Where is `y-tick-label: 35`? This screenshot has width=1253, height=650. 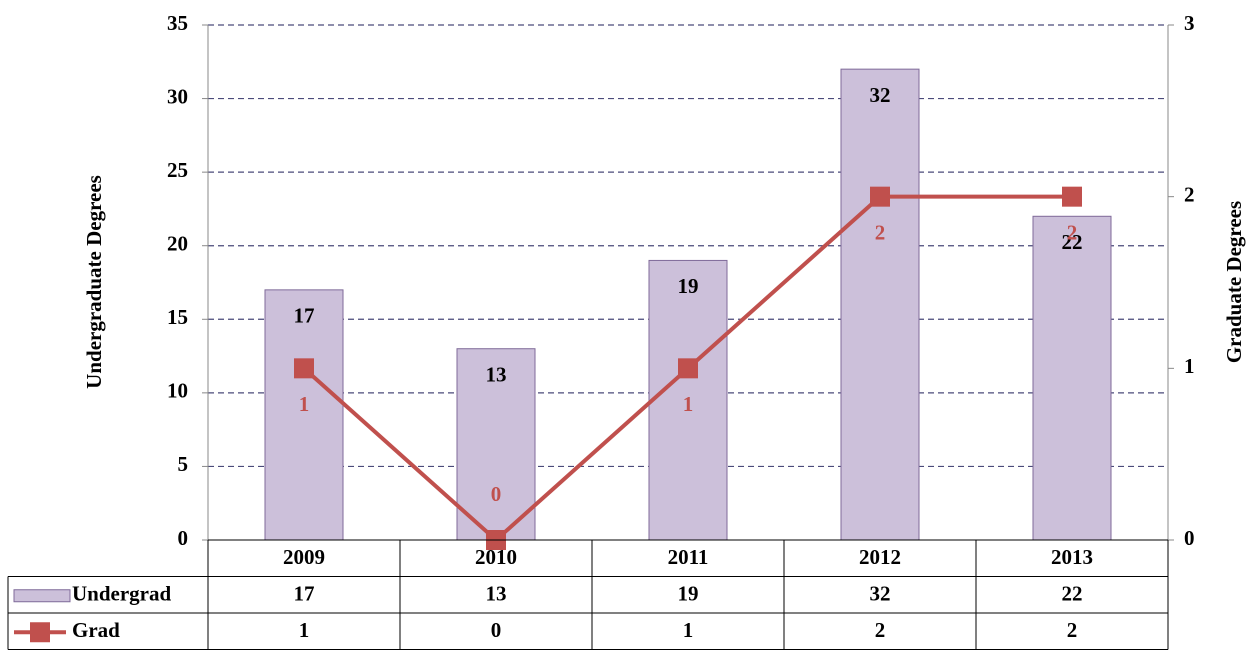
y-tick-label: 35 is located at coordinates (177, 23).